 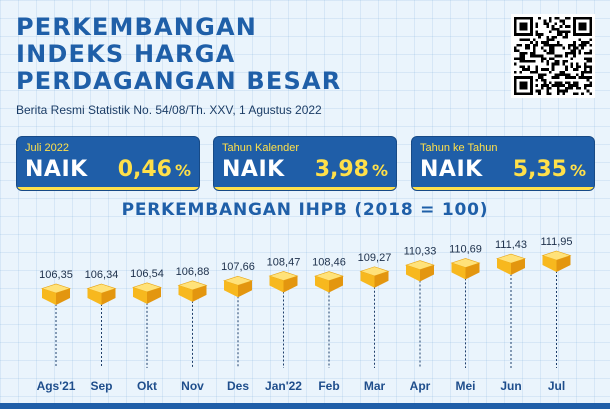 What do you see at coordinates (238, 327) in the screenshot?
I see `data-point: 107,66 Des` at bounding box center [238, 327].